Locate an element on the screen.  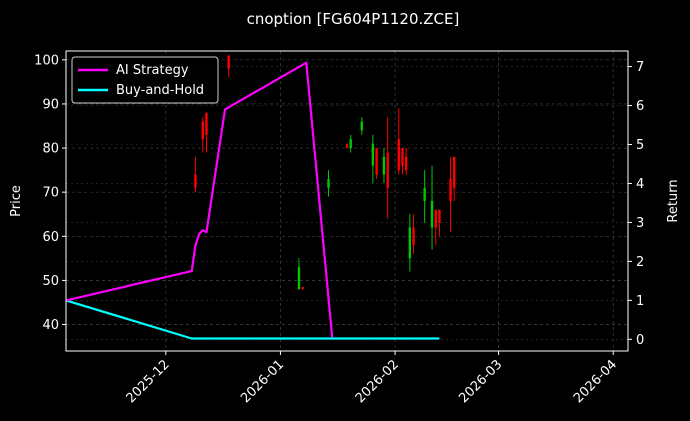
y-axis-label-left: Price is located at coordinates (16, 201).